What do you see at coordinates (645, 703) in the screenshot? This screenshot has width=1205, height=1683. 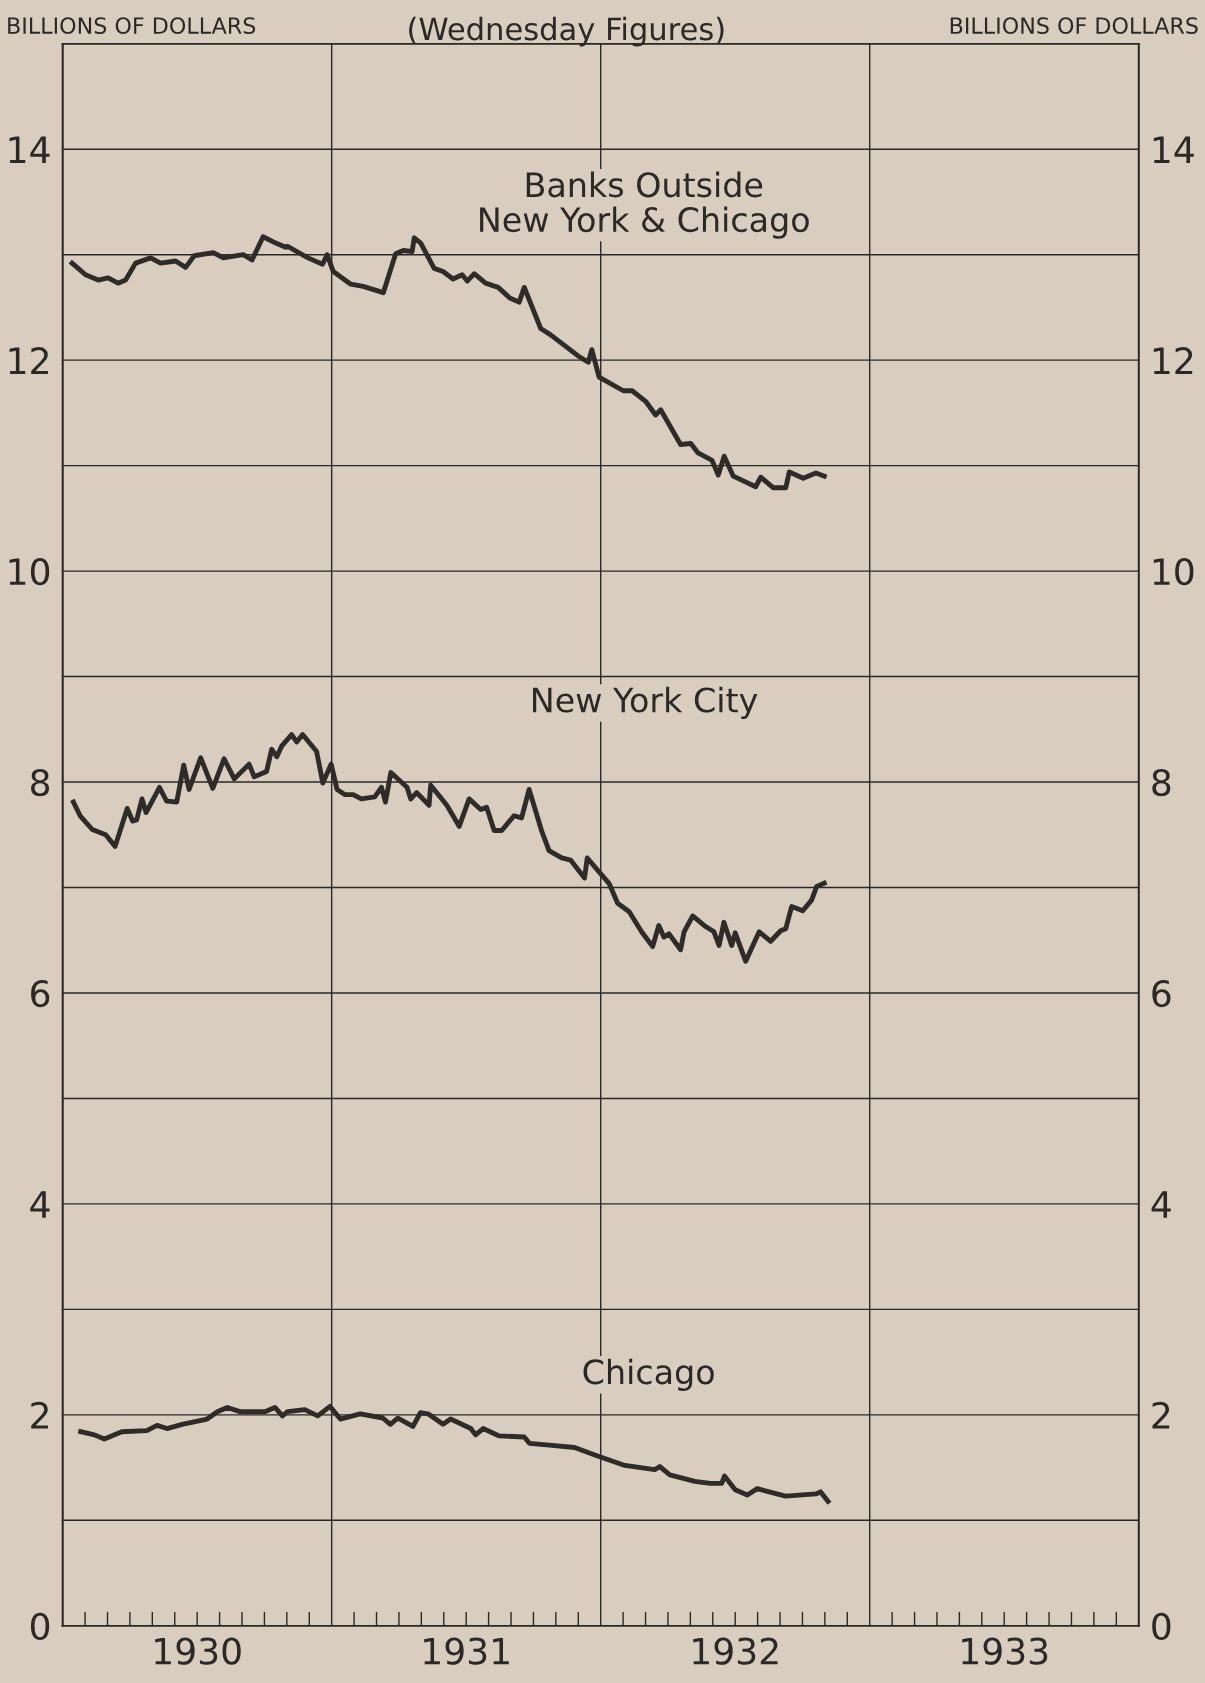 I see `text: New York City` at bounding box center [645, 703].